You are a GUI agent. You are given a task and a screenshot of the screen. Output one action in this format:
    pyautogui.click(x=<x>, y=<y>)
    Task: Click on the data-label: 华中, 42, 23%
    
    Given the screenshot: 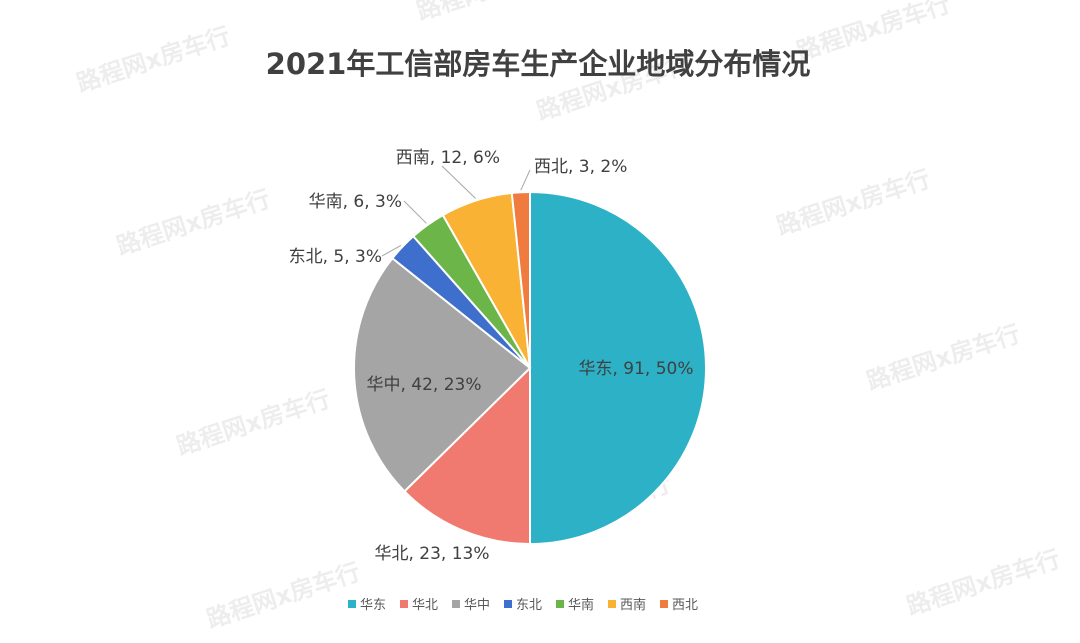 What is the action you would take?
    pyautogui.click(x=423, y=385)
    